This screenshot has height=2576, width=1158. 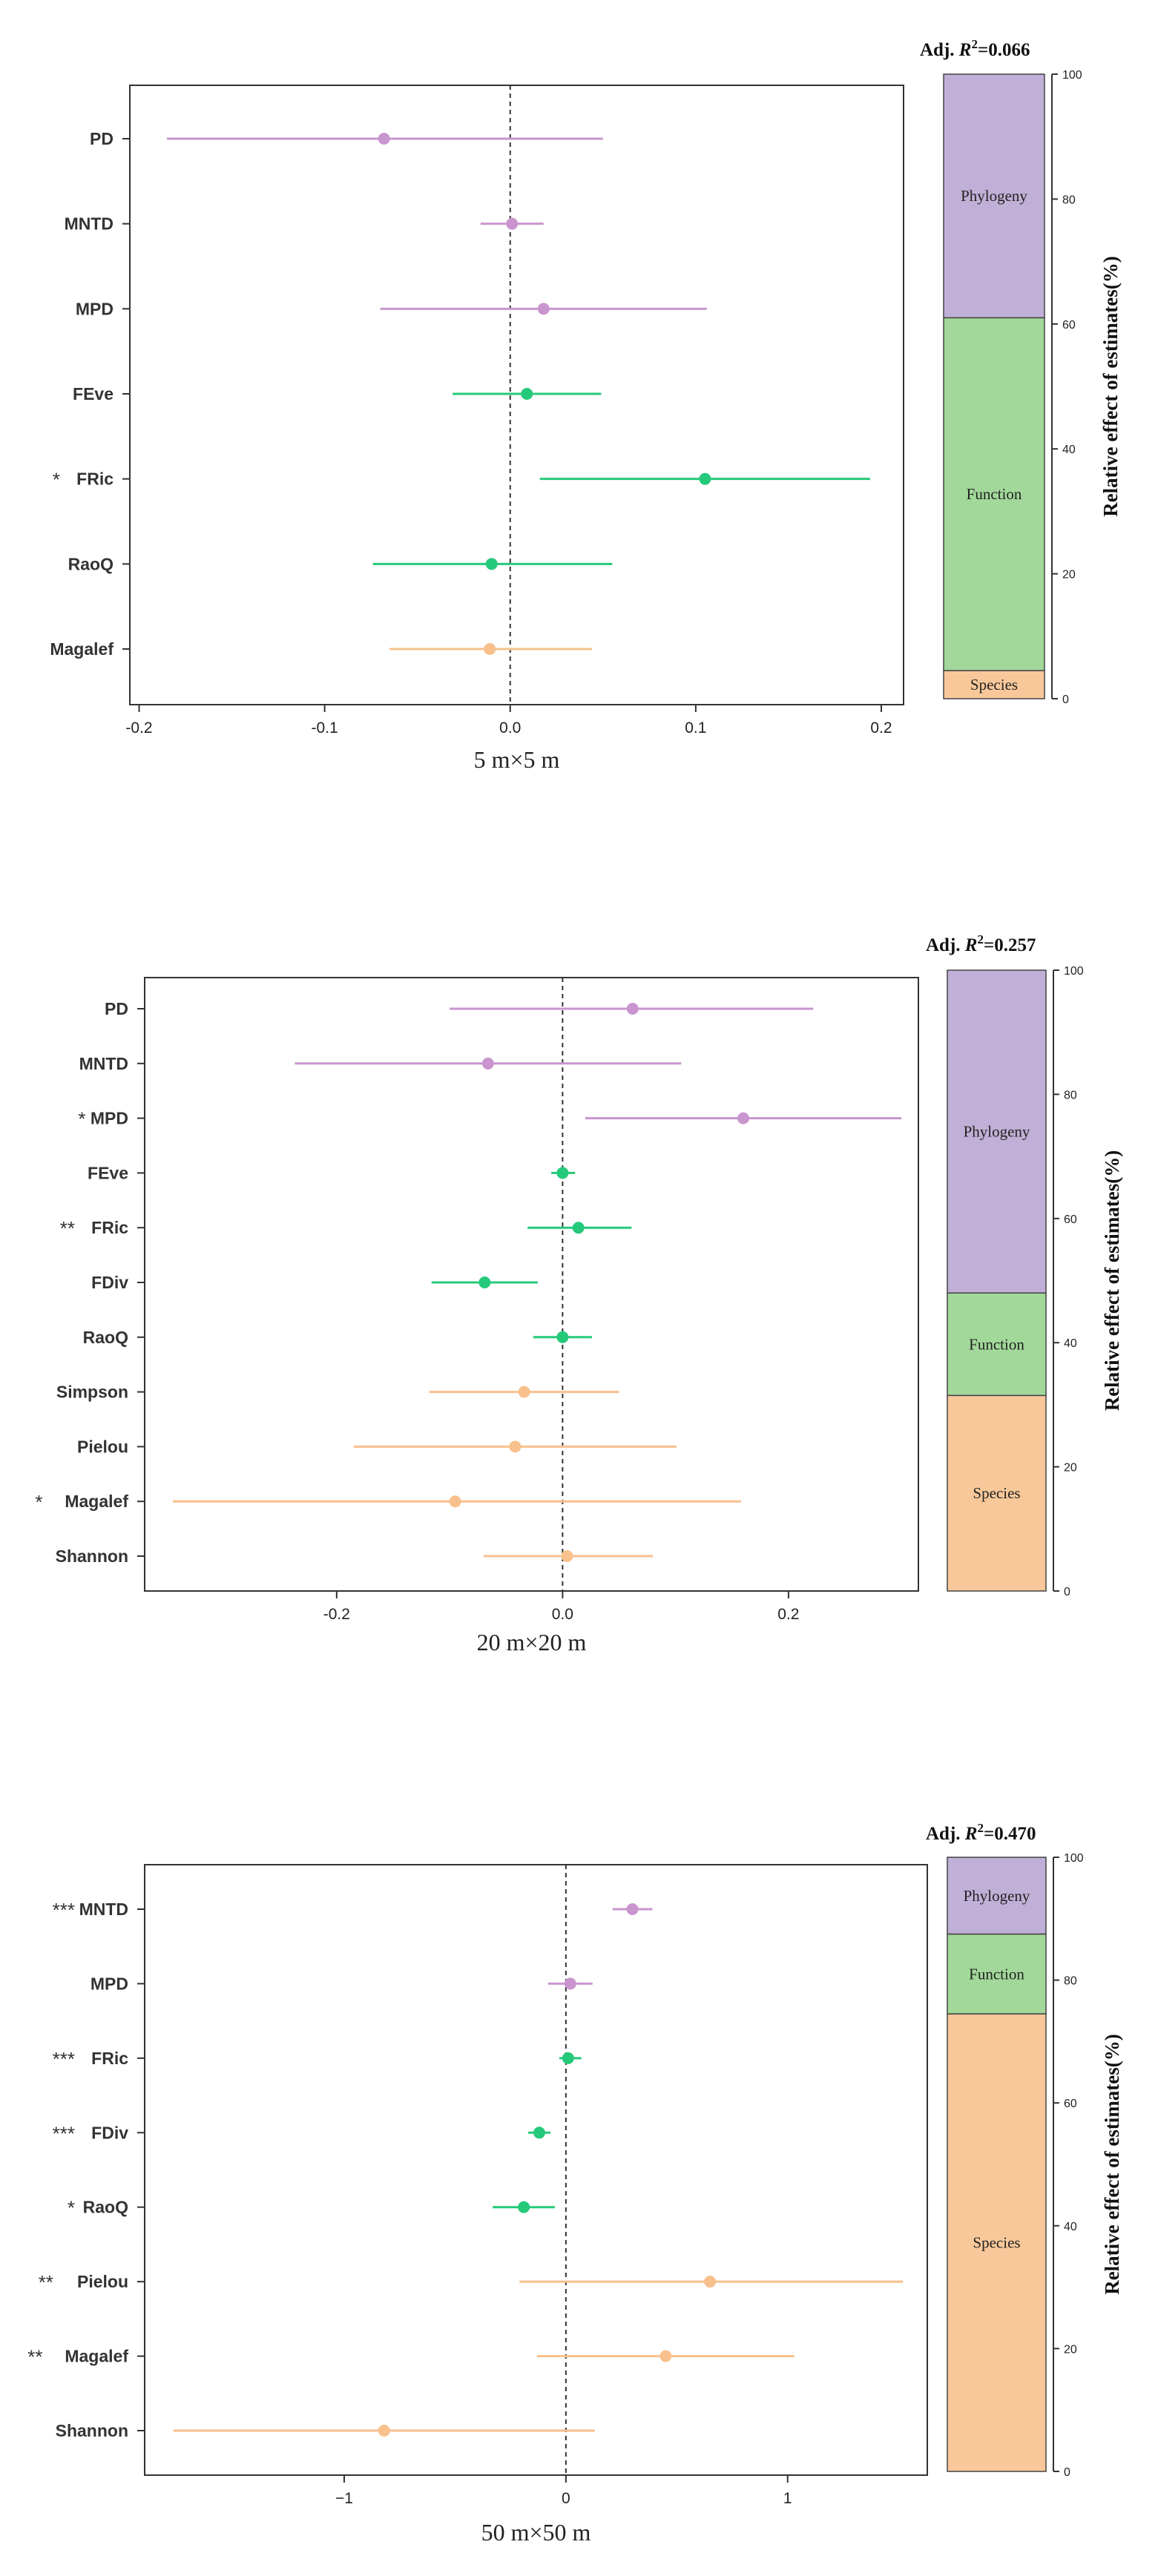 I want to click on estimate-row-simpson: Simpson, so click(x=338, y=1392).